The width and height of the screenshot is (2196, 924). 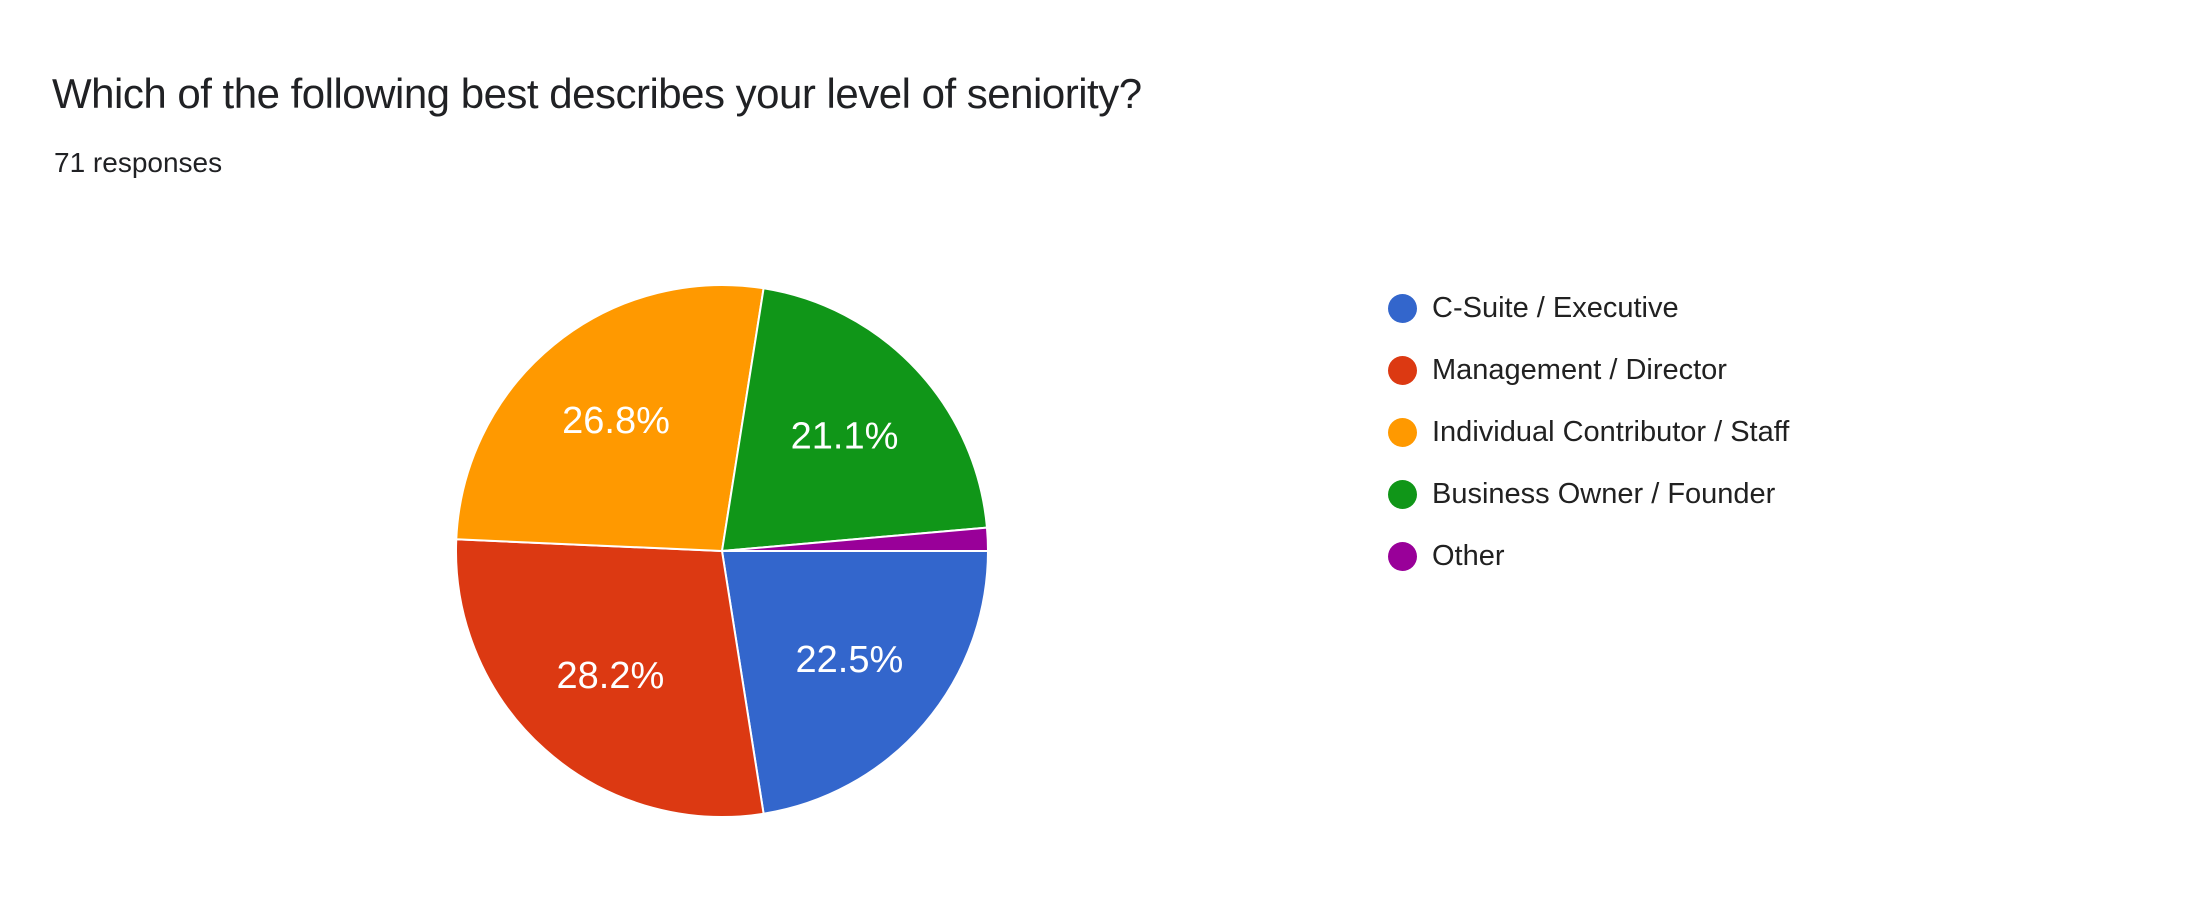 I want to click on legend-item-c-suite-executive: C-Suite / Executive, so click(x=1588, y=308).